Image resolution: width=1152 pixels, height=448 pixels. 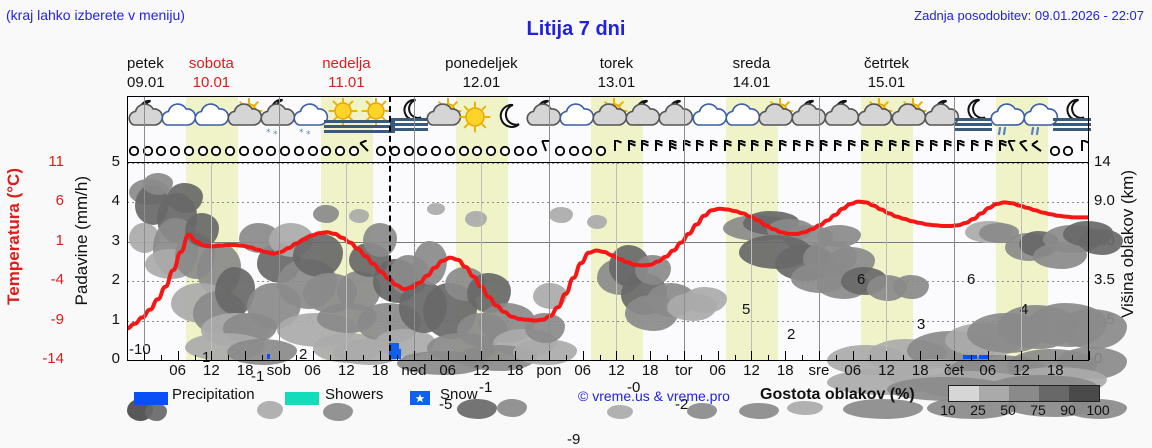 I want to click on precipitation-tick-0: 5, so click(x=112, y=161).